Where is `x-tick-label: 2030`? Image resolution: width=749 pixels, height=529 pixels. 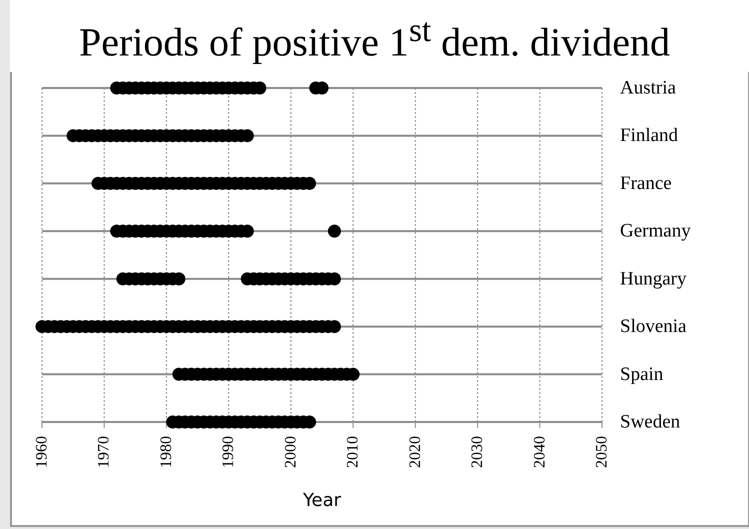
x-tick-label: 2030 is located at coordinates (477, 452).